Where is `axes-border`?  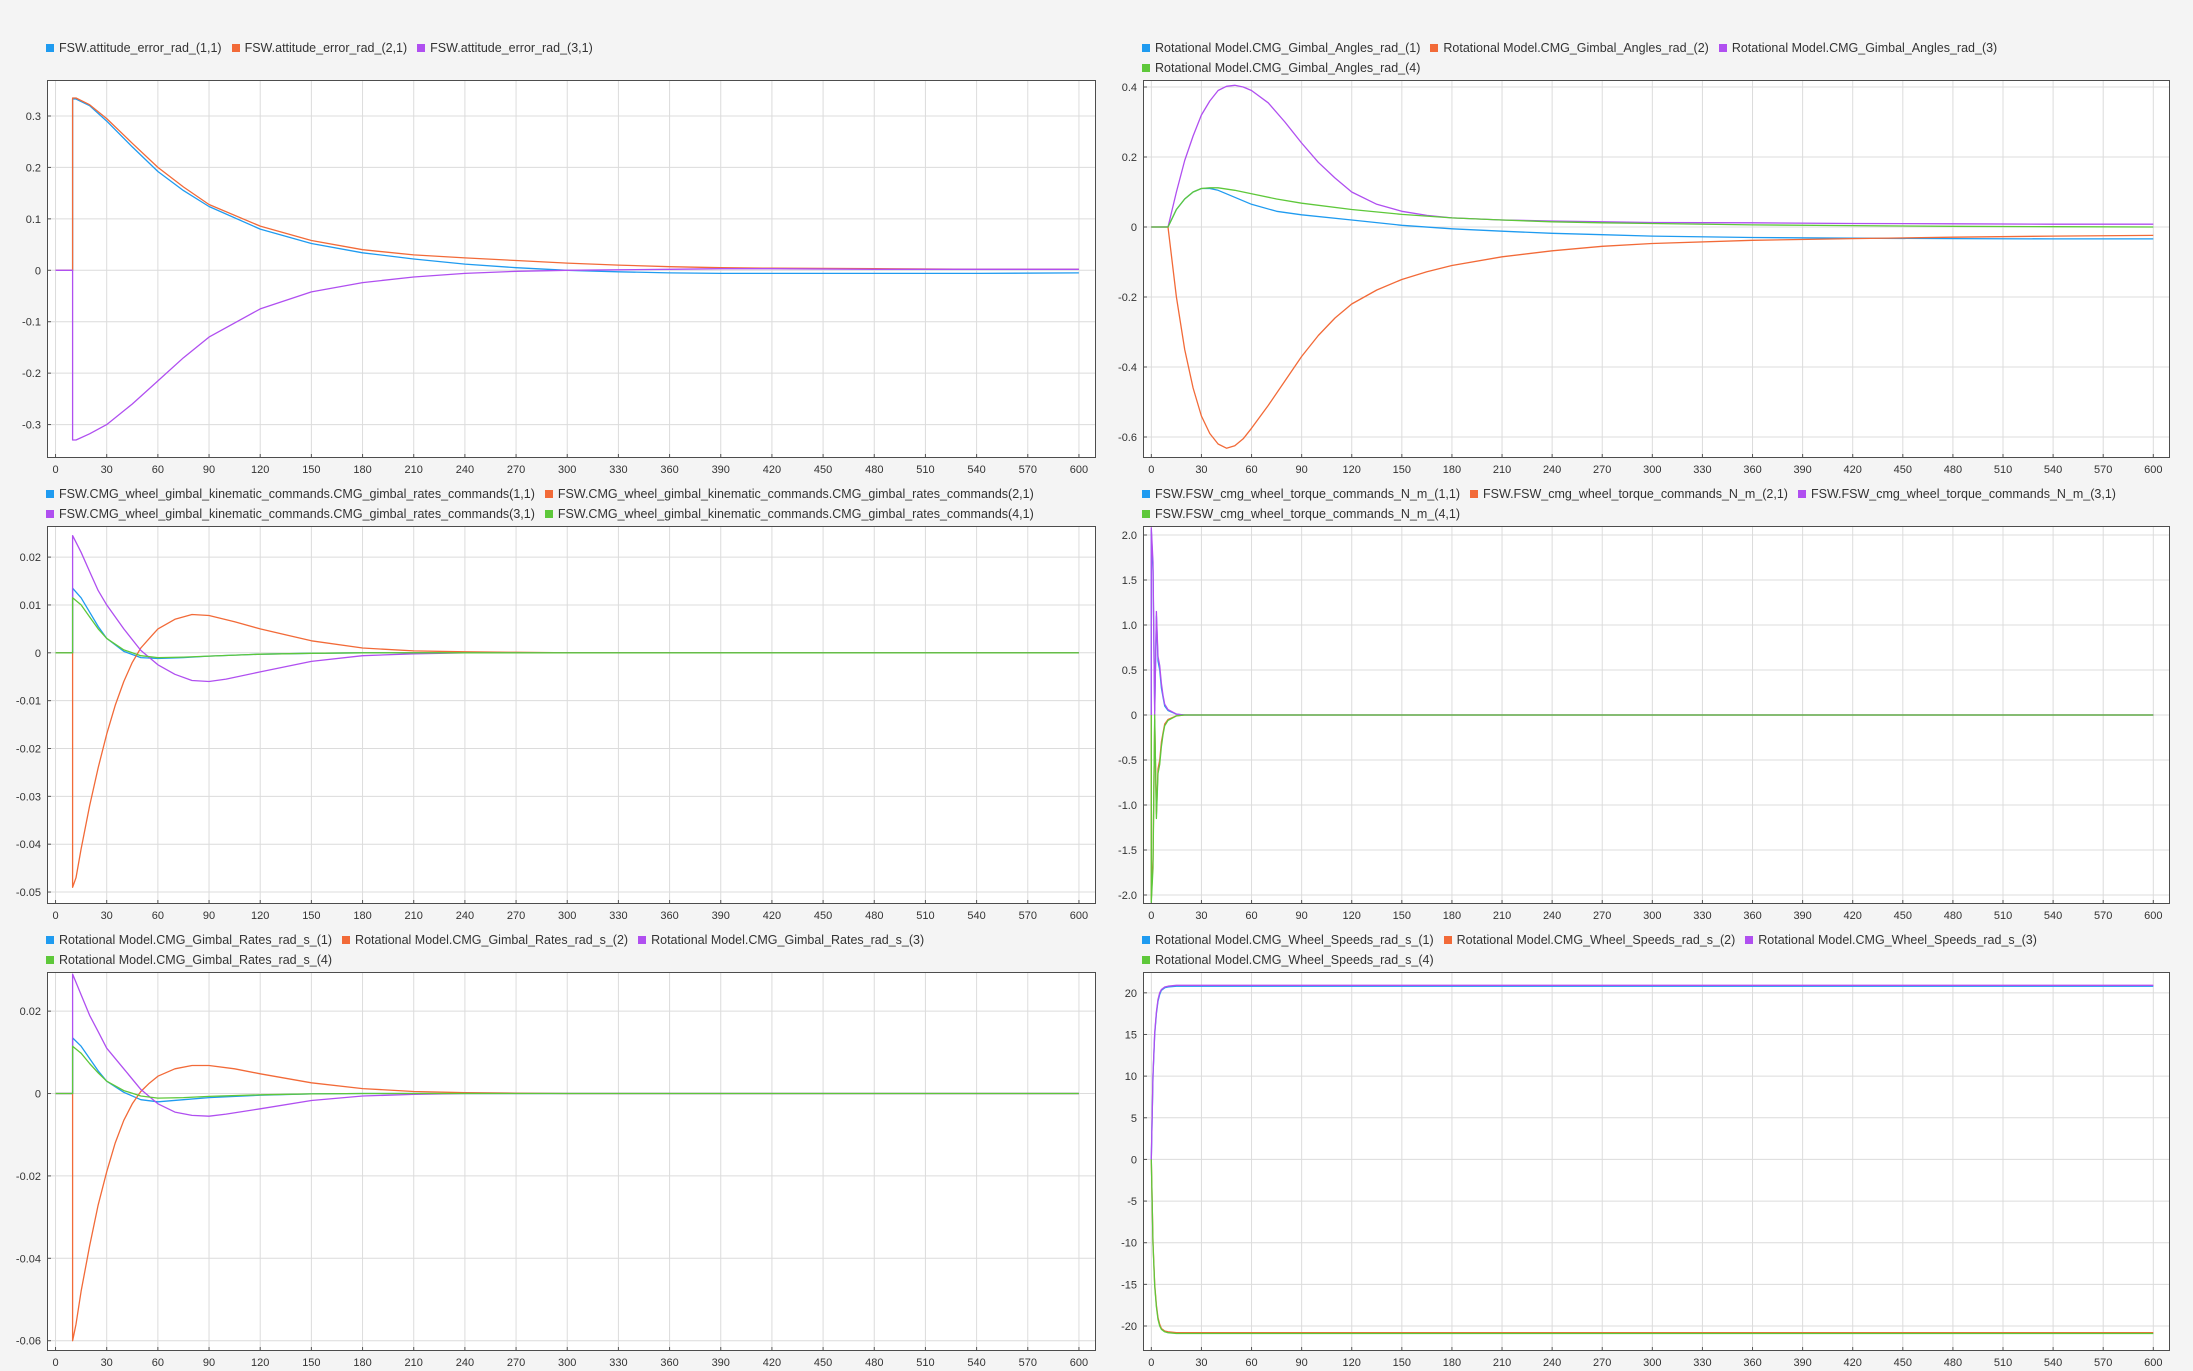 axes-border is located at coordinates (571, 1161).